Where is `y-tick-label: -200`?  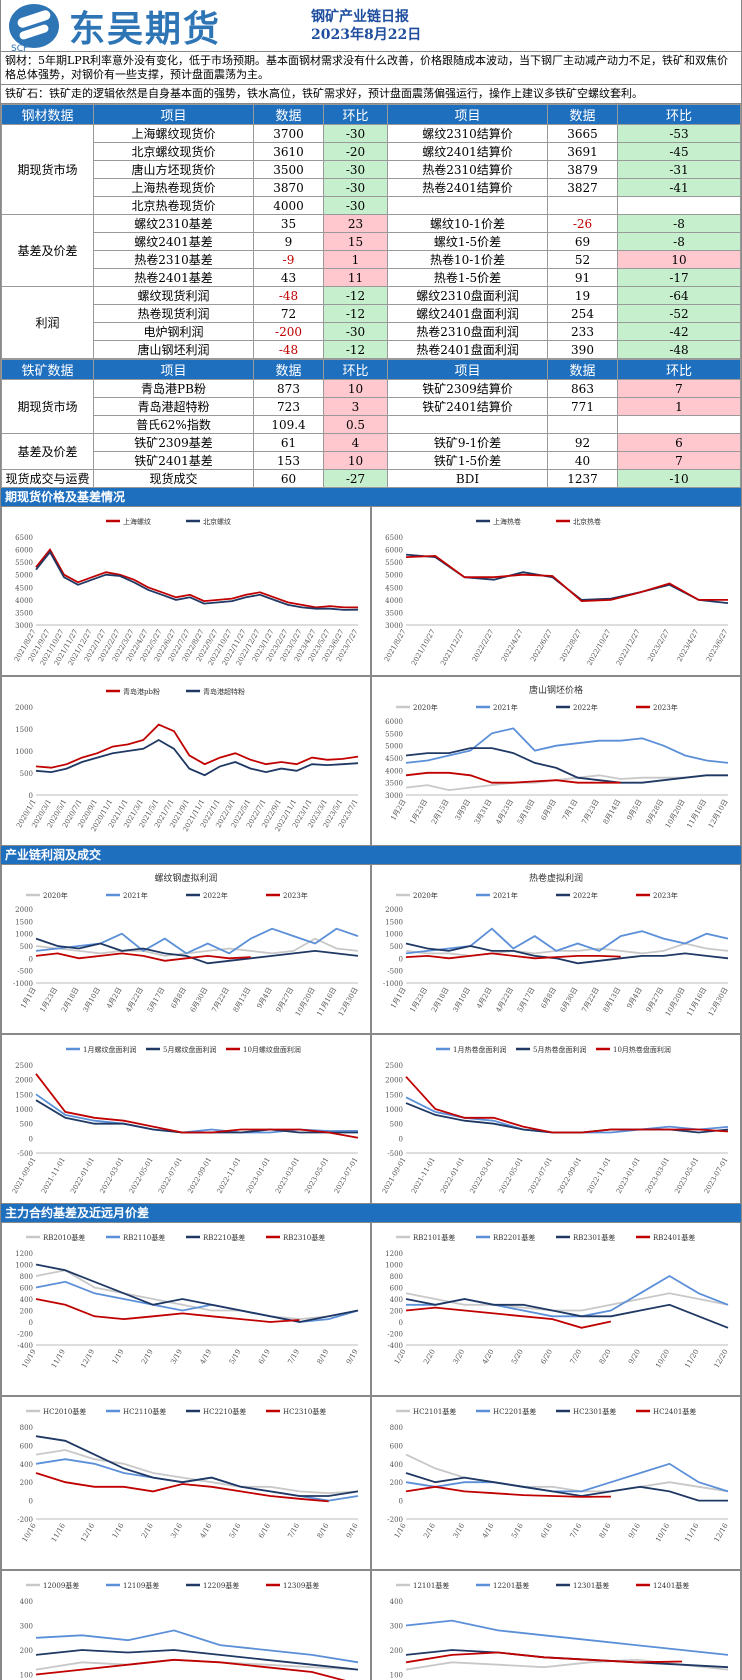
y-tick-label: -200 is located at coordinates (395, 1520).